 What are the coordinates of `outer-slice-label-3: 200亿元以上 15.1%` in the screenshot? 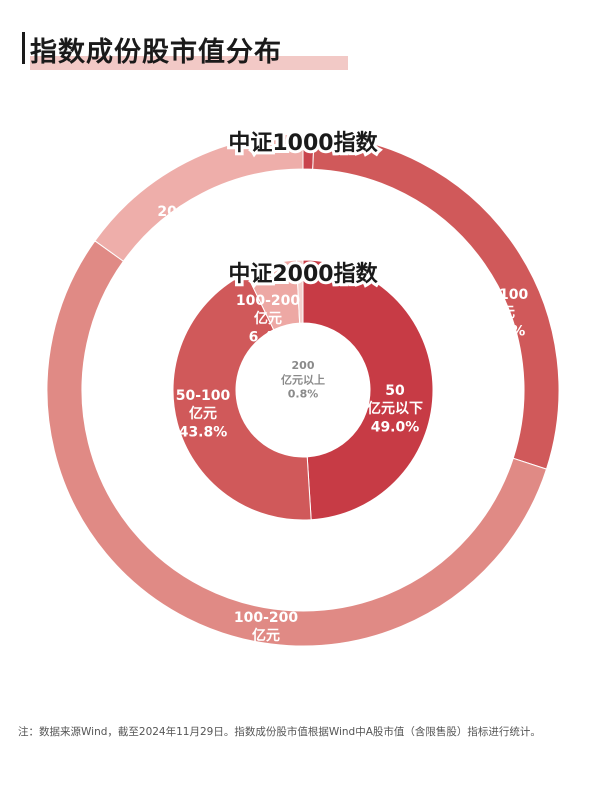 It's located at (199, 220).